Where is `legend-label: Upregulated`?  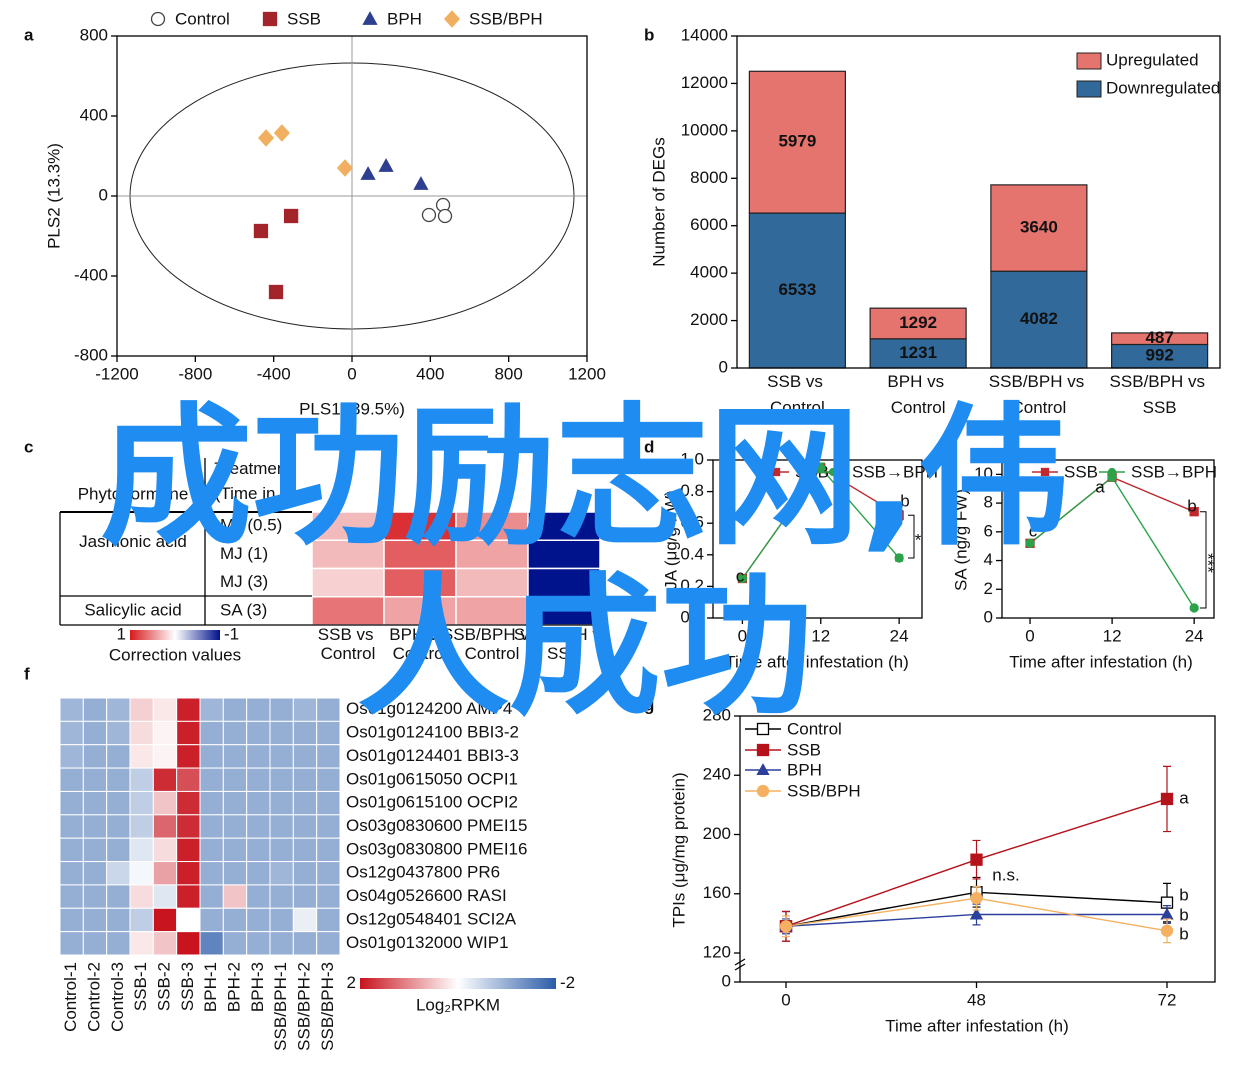 legend-label: Upregulated is located at coordinates (1152, 59).